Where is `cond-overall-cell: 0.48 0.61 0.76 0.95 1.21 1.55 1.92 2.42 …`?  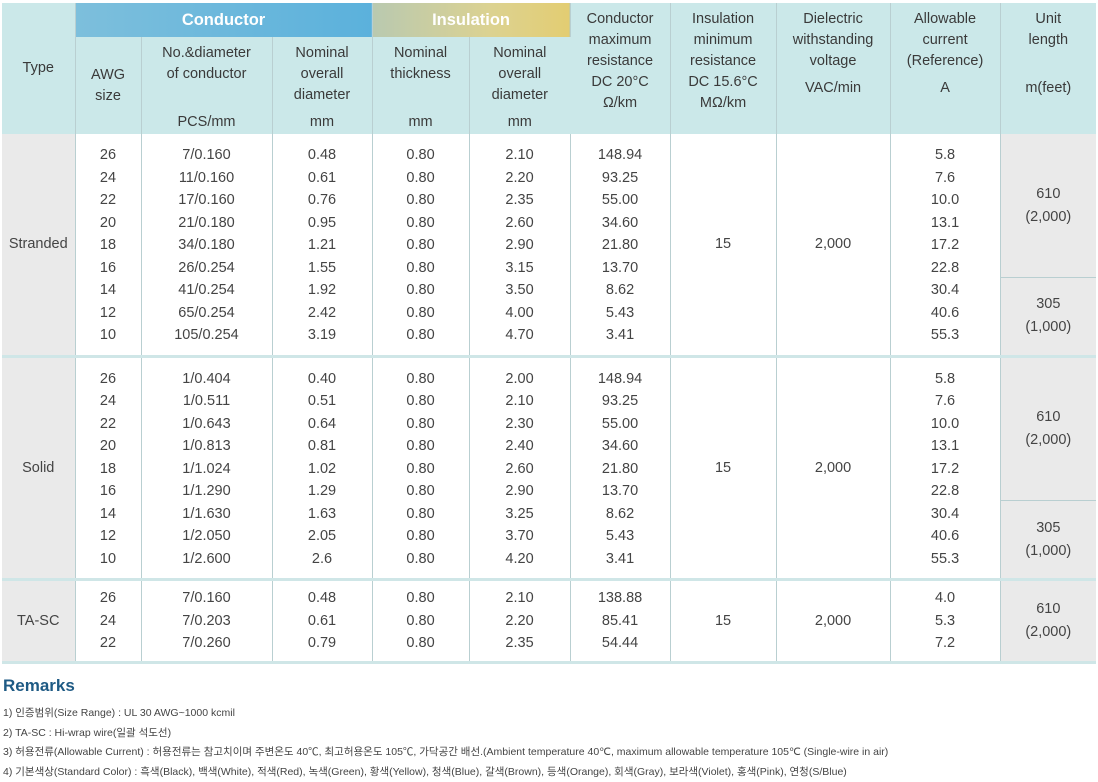 cond-overall-cell: 0.48 0.61 0.76 0.95 1.21 1.55 1.92 2.42 … is located at coordinates (322, 245).